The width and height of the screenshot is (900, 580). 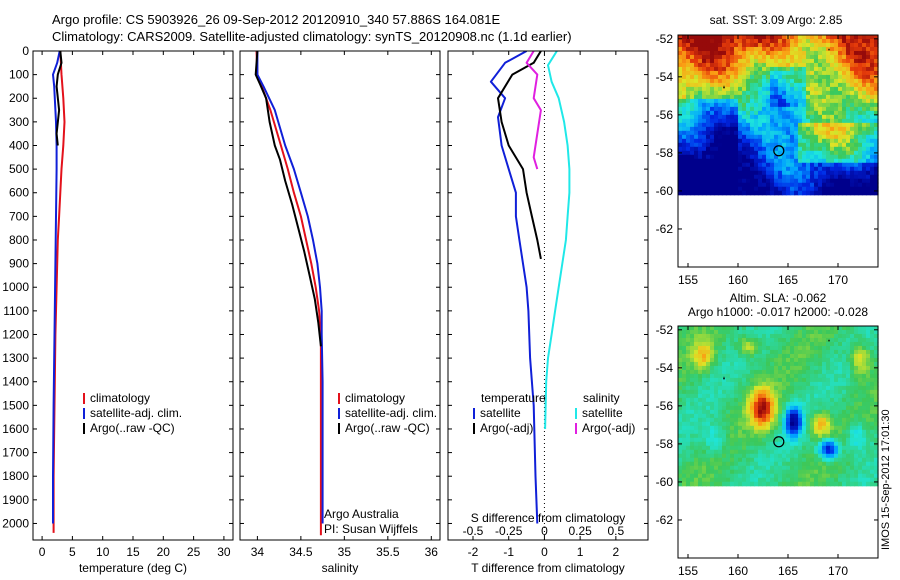 I want to click on map-y-tick-label: -60, so click(x=665, y=191).